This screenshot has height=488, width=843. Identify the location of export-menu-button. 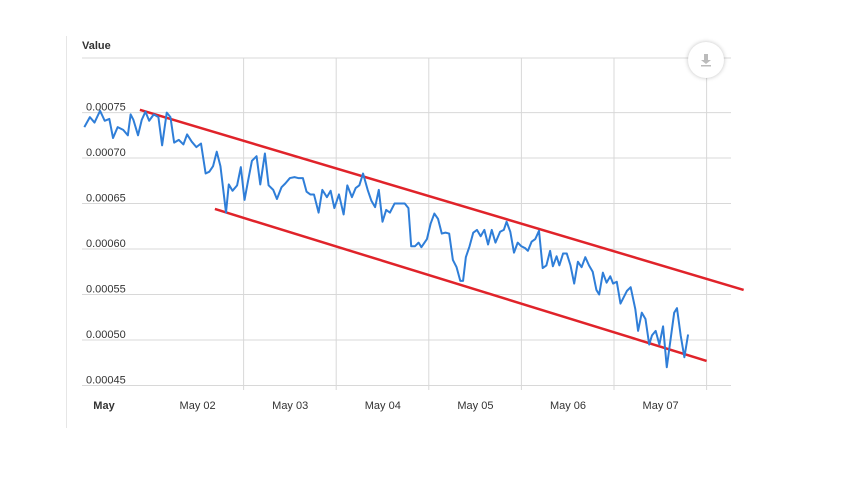
(706, 60).